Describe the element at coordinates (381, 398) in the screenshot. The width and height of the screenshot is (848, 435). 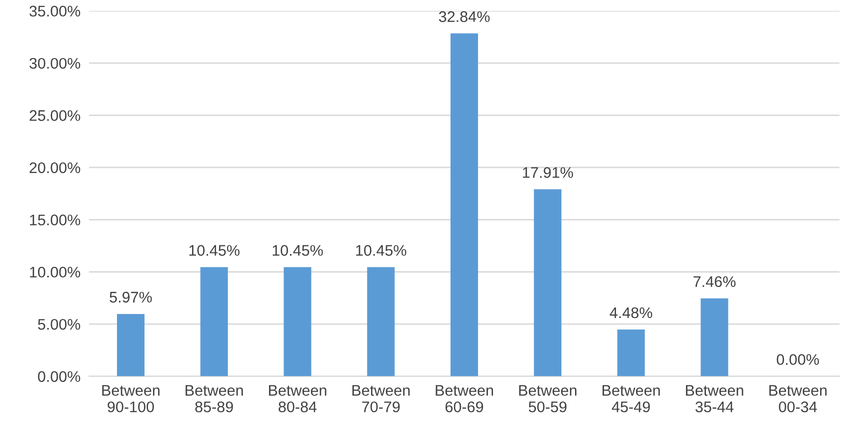
I see `x-tick-label: Between 70-79` at that location.